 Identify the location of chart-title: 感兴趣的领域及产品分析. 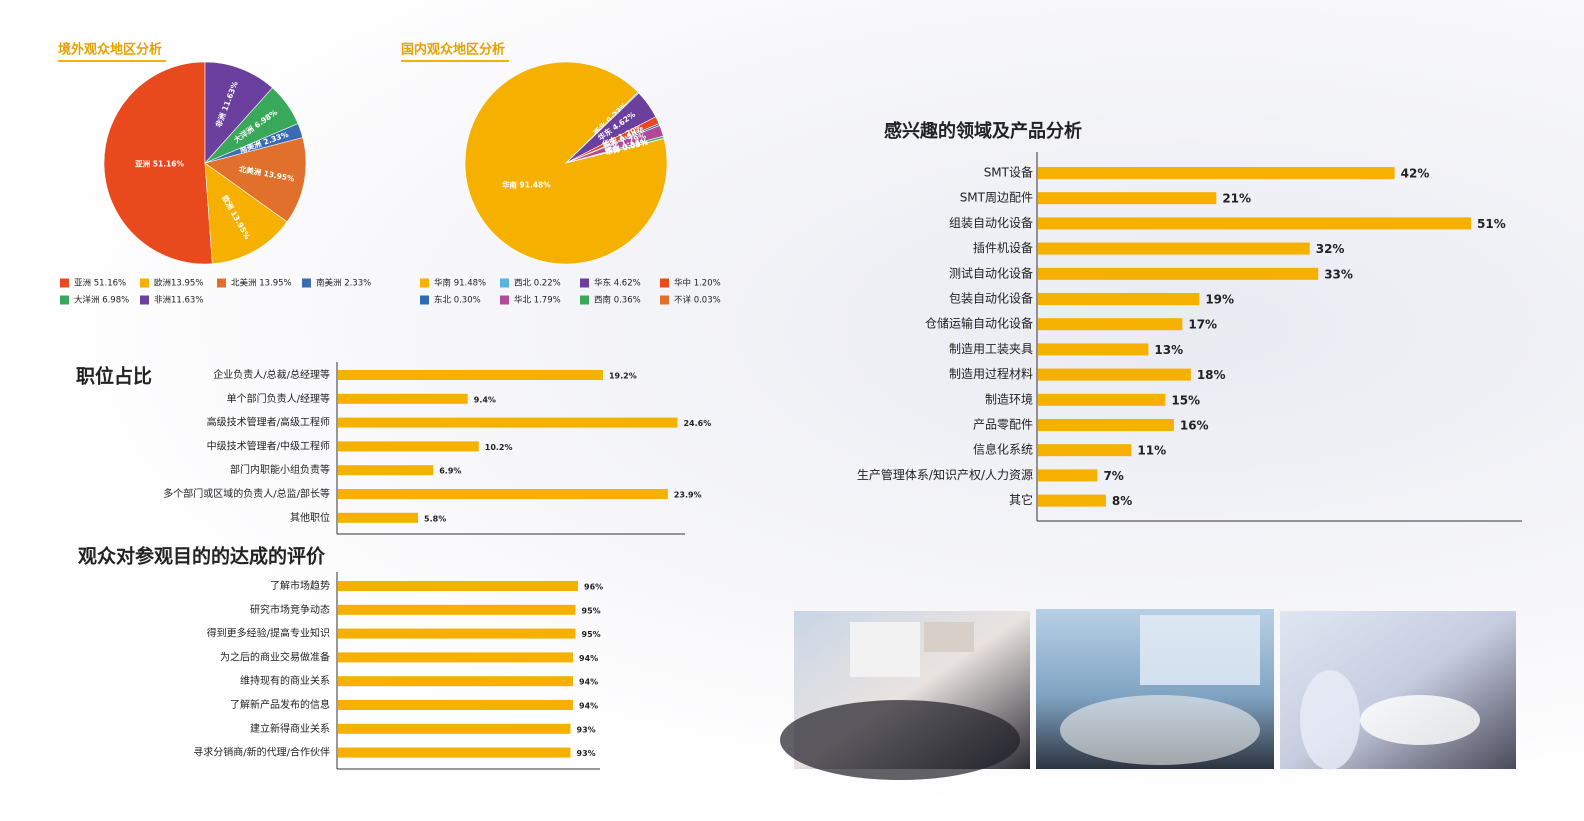
(983, 131).